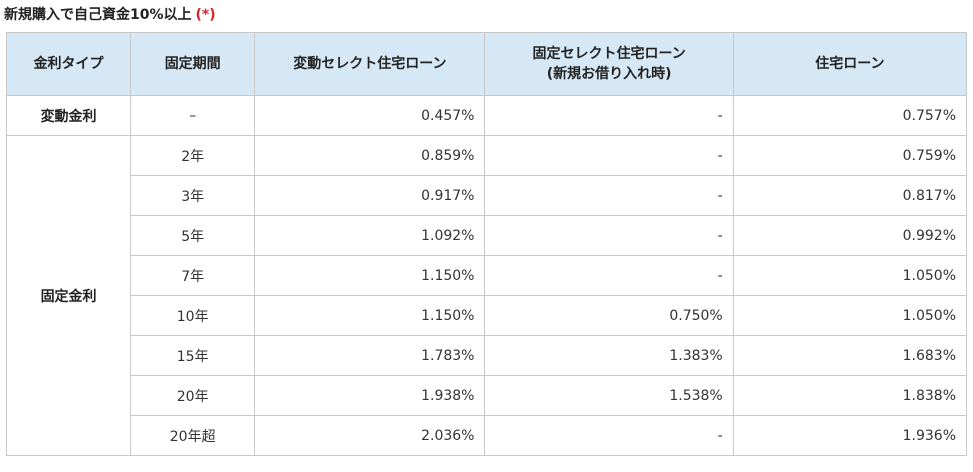  I want to click on caption-text: 新規購入で自己資金10%以上, so click(98, 15).